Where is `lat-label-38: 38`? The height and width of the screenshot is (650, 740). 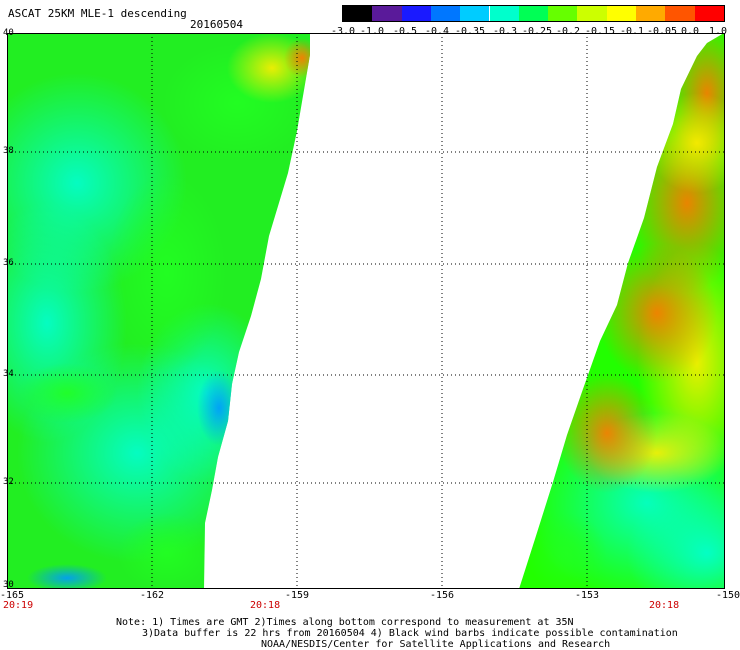
lat-label-38: 38 is located at coordinates (8, 151).